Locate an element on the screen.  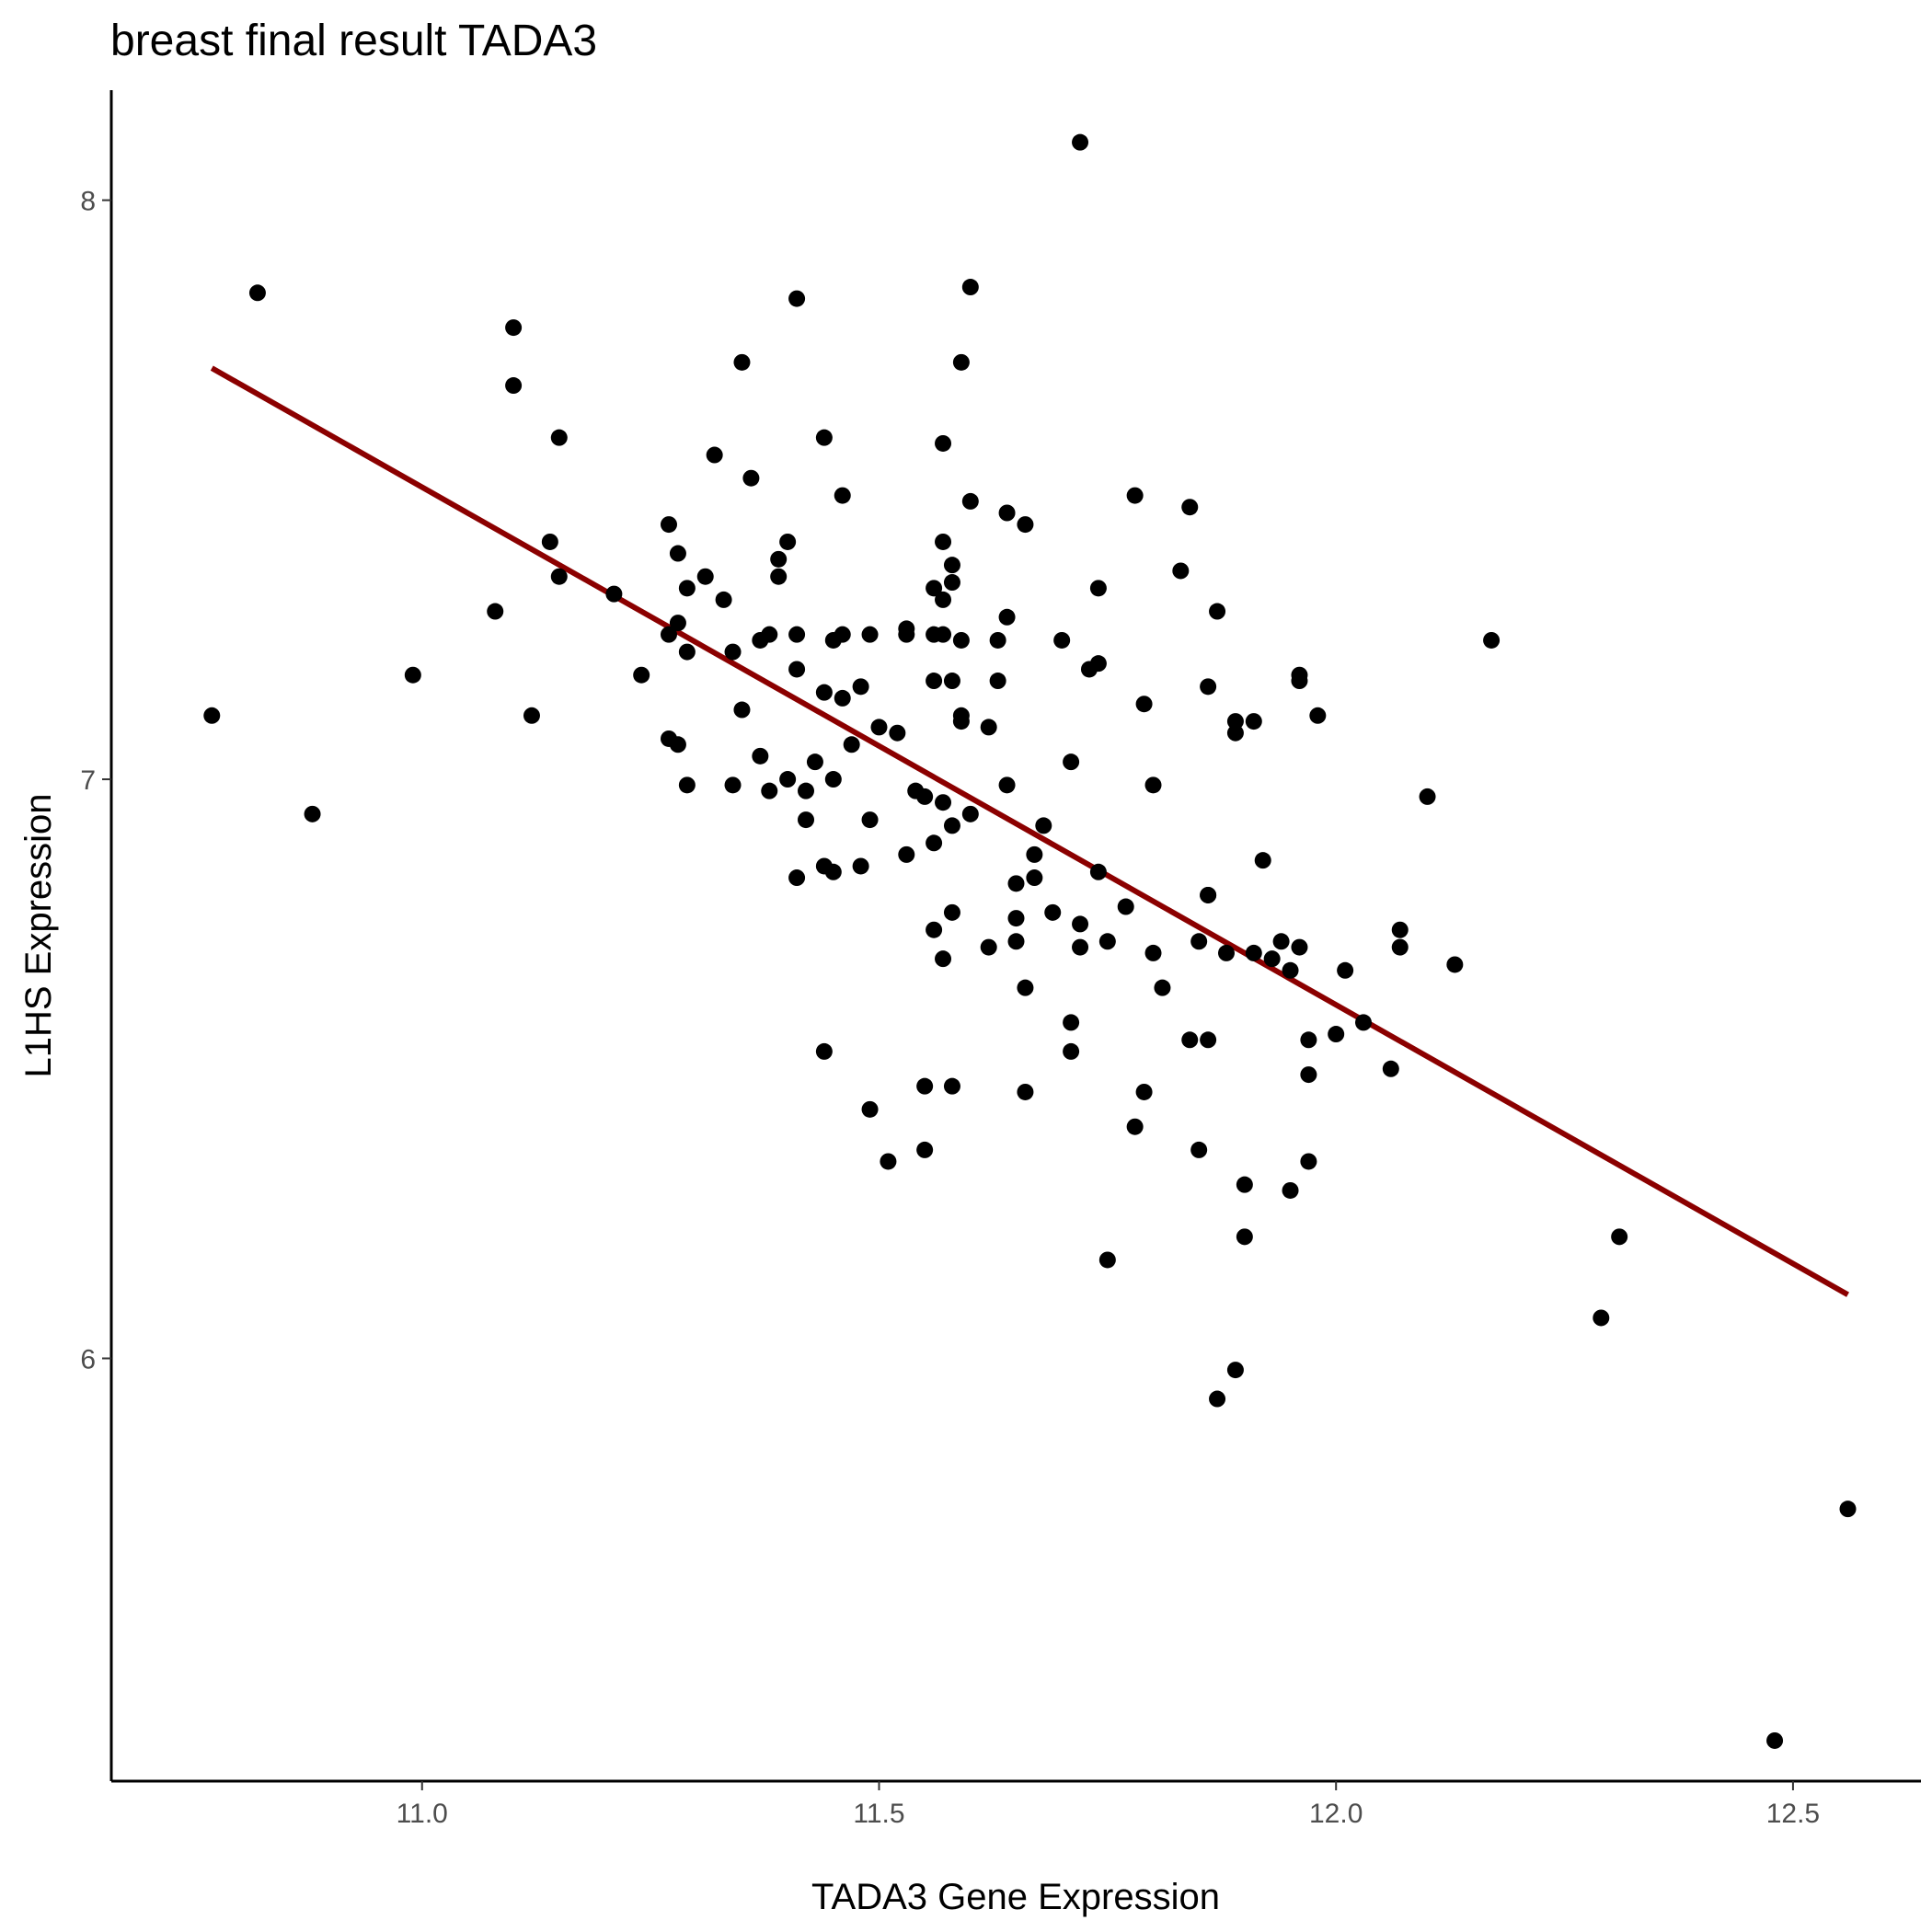
y-tick-label: 8 is located at coordinates (88, 202).